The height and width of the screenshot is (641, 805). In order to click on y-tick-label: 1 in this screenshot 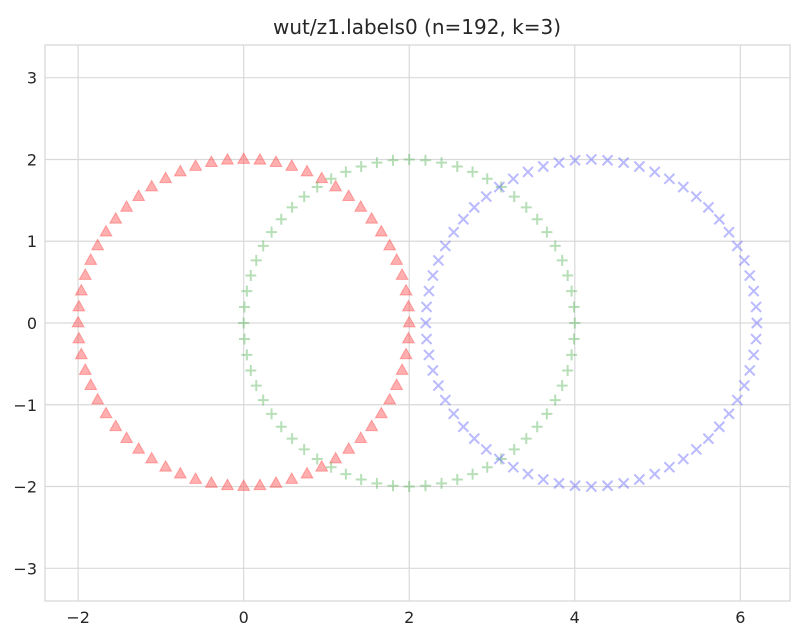, I will do `click(32, 241)`.